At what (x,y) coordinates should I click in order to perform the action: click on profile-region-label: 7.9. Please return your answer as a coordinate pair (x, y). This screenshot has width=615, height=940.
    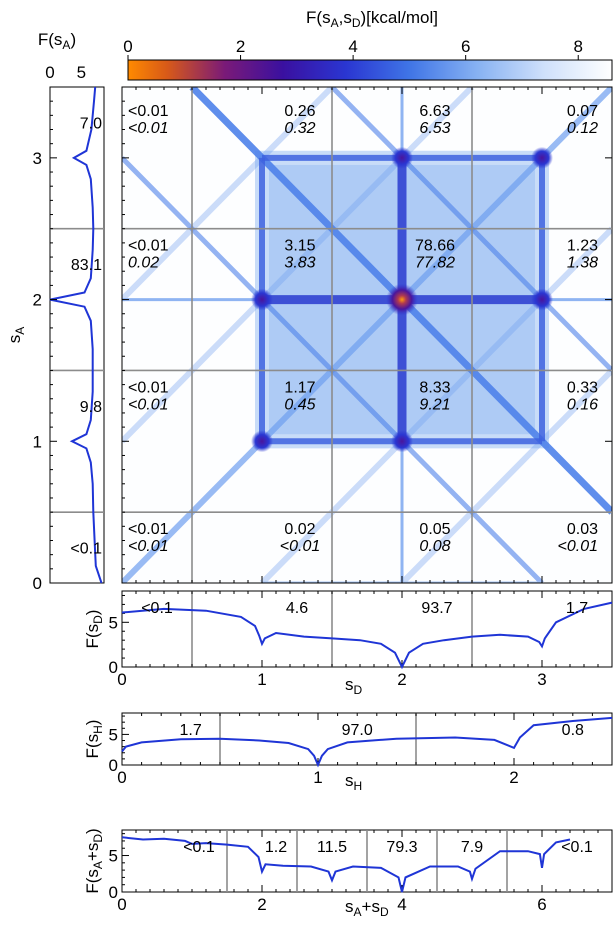
    Looking at the image, I should click on (472, 847).